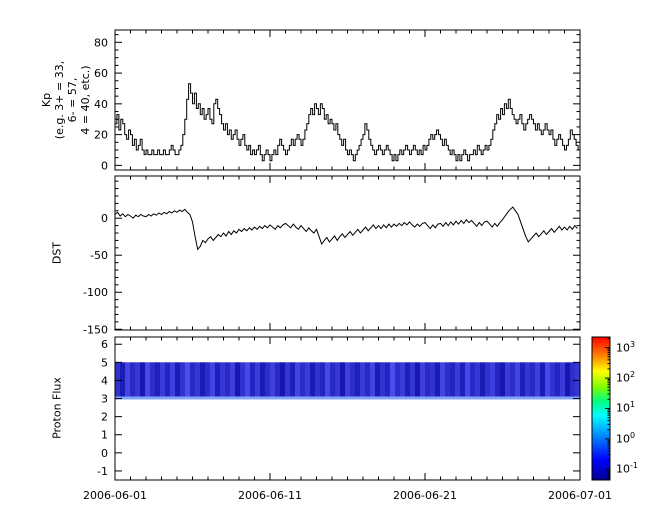  I want to click on y-tick-label: 5, so click(104, 362).